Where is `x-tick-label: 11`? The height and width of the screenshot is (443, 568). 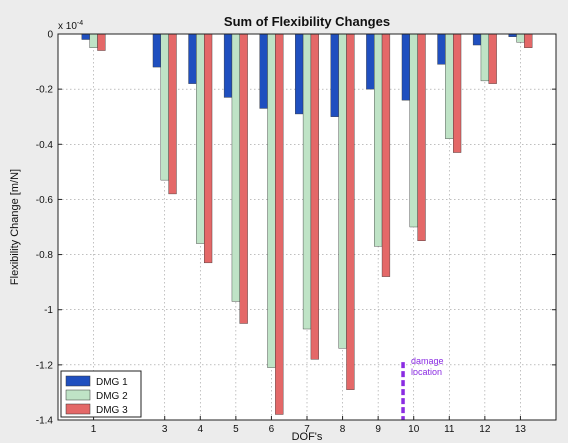
x-tick-label: 11 is located at coordinates (449, 429).